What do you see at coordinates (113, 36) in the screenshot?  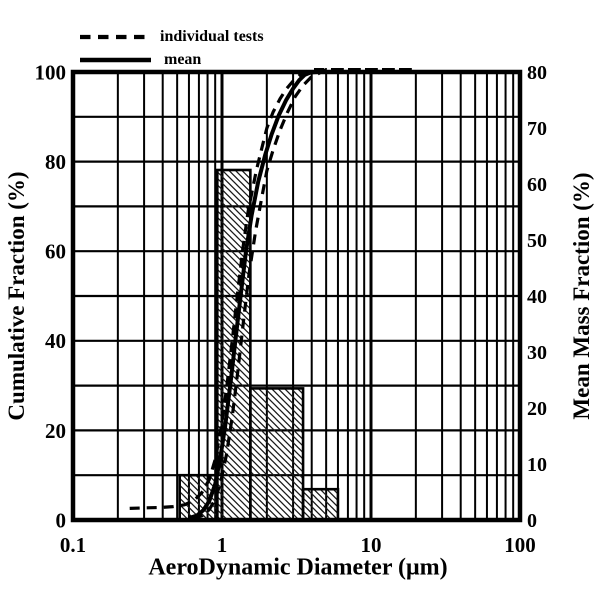 I see `dashed-line-sample-icon` at bounding box center [113, 36].